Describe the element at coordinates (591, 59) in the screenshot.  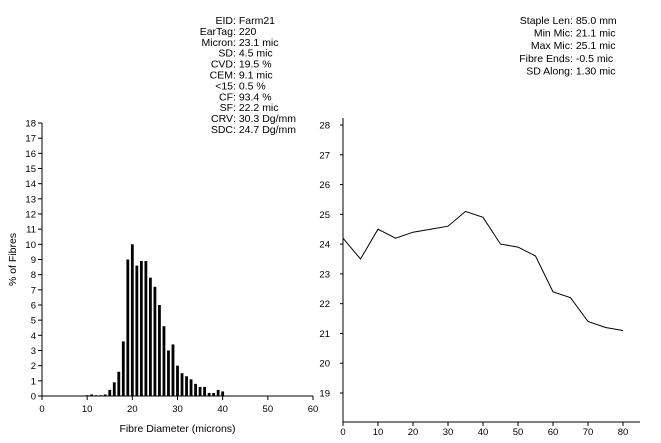
I see `stat-right-value: : -0.5 mic` at that location.